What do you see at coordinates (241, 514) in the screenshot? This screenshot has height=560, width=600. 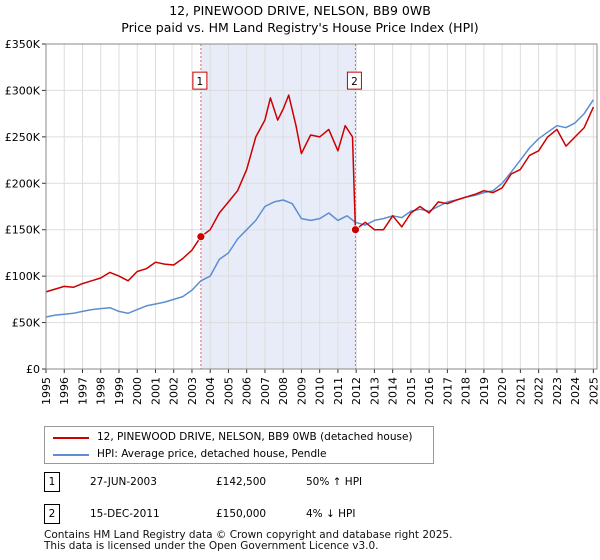 I see `sale-price-2: £150,000` at bounding box center [241, 514].